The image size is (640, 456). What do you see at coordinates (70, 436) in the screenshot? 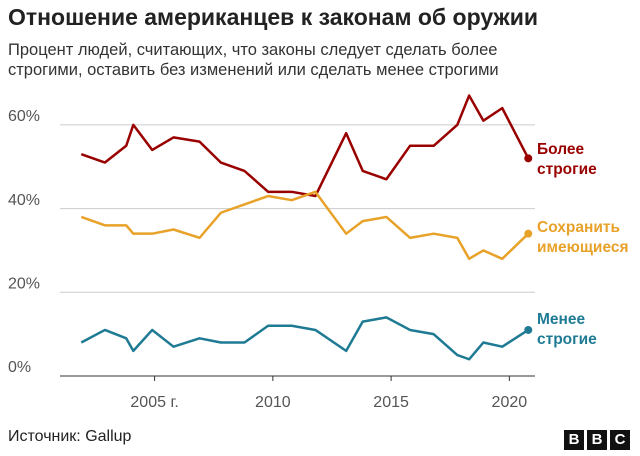
I see `source: Источник: Gallup` at bounding box center [70, 436].